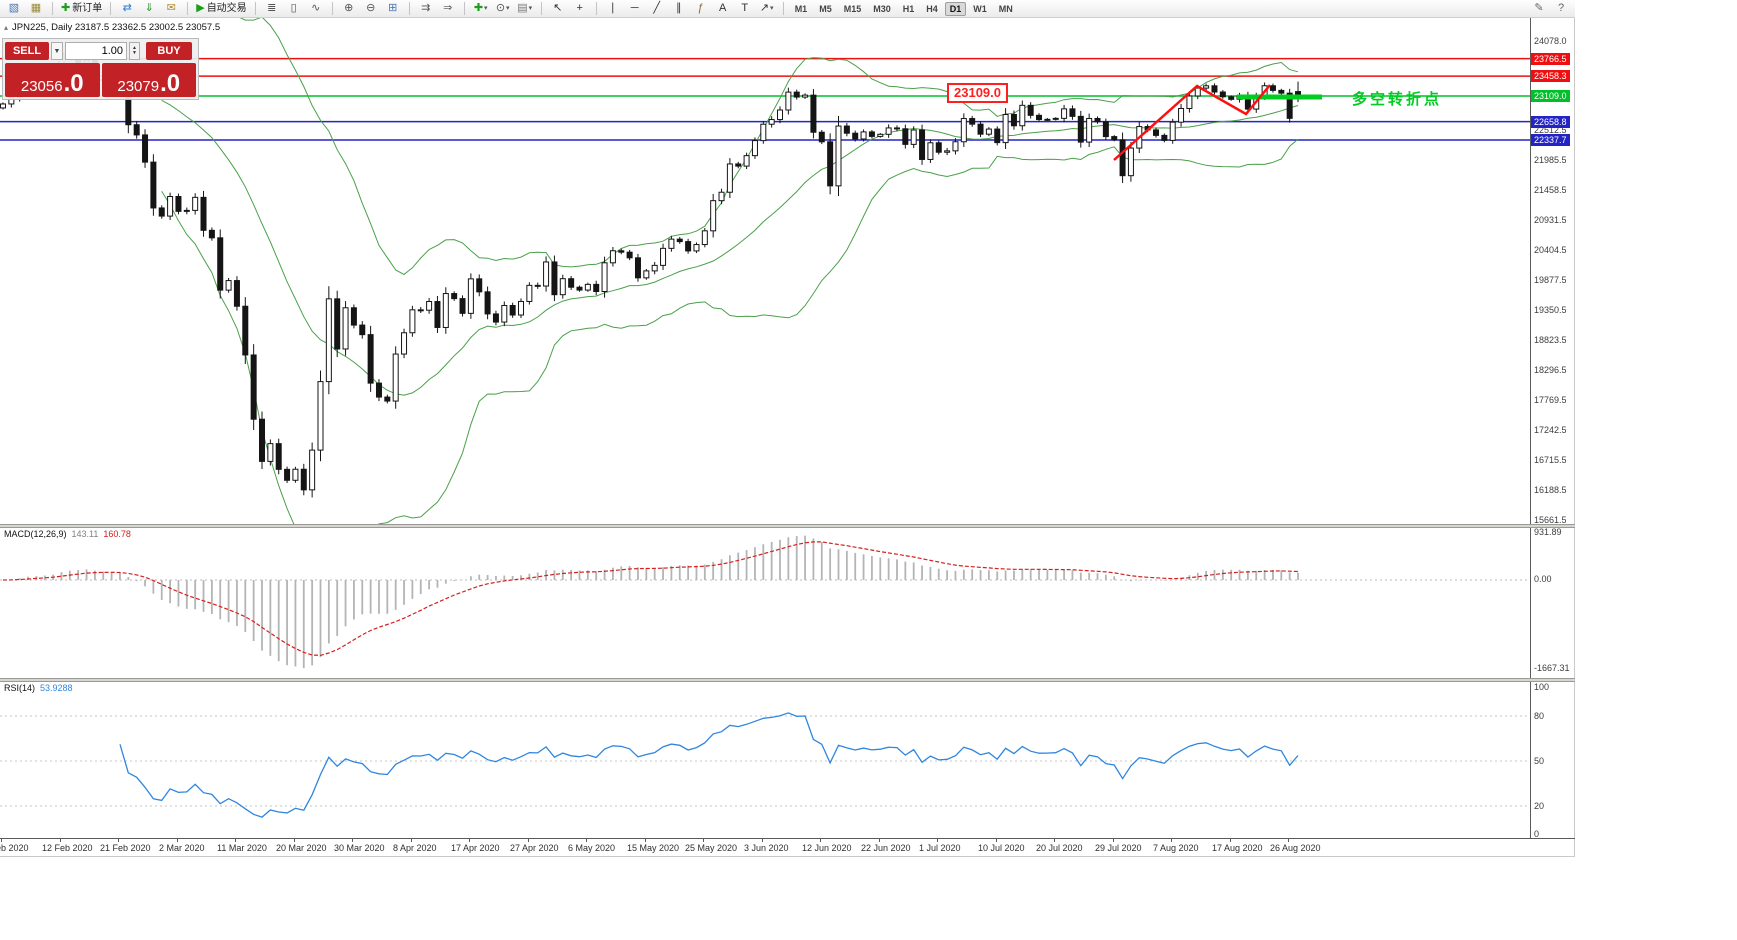  What do you see at coordinates (127, 8) in the screenshot?
I see `refresh-icon: ⇄` at bounding box center [127, 8].